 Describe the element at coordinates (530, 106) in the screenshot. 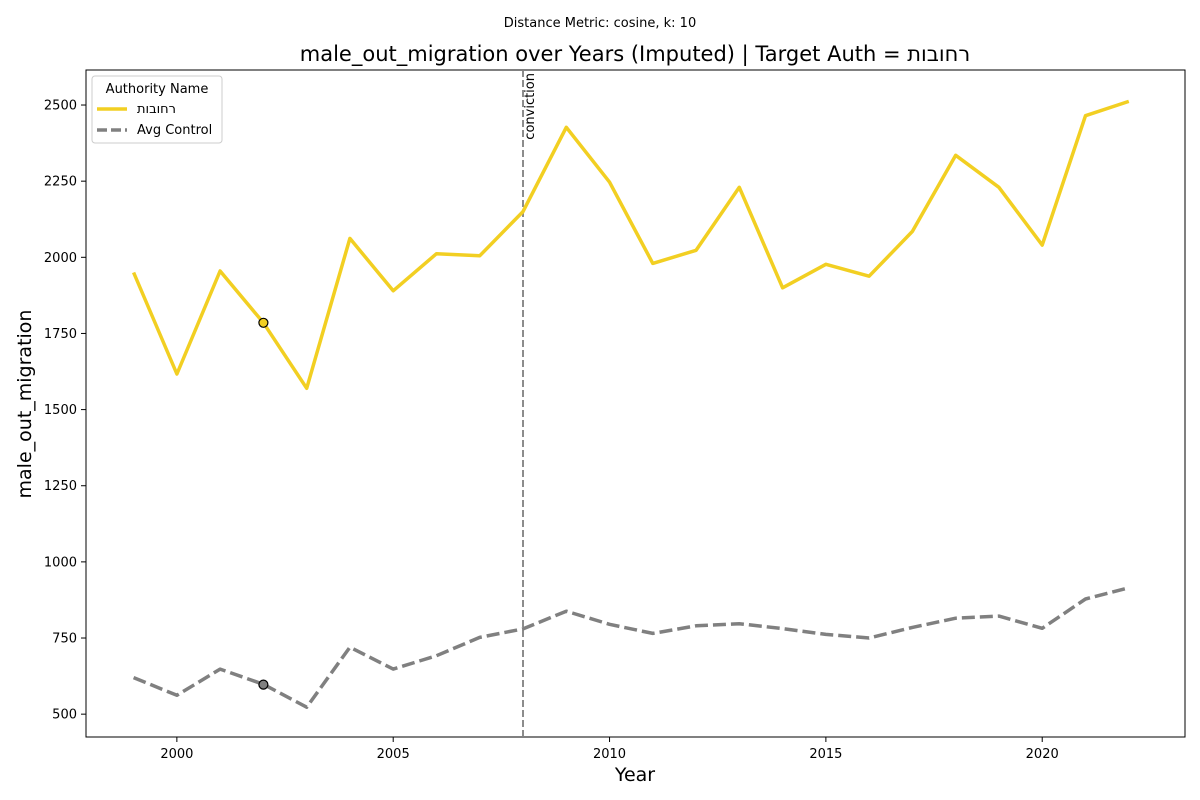

I see `vline-label: conviction` at that location.